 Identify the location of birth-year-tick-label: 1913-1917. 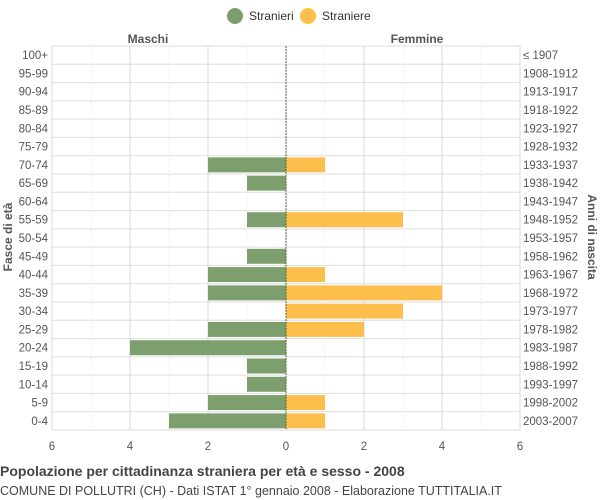
(550, 93).